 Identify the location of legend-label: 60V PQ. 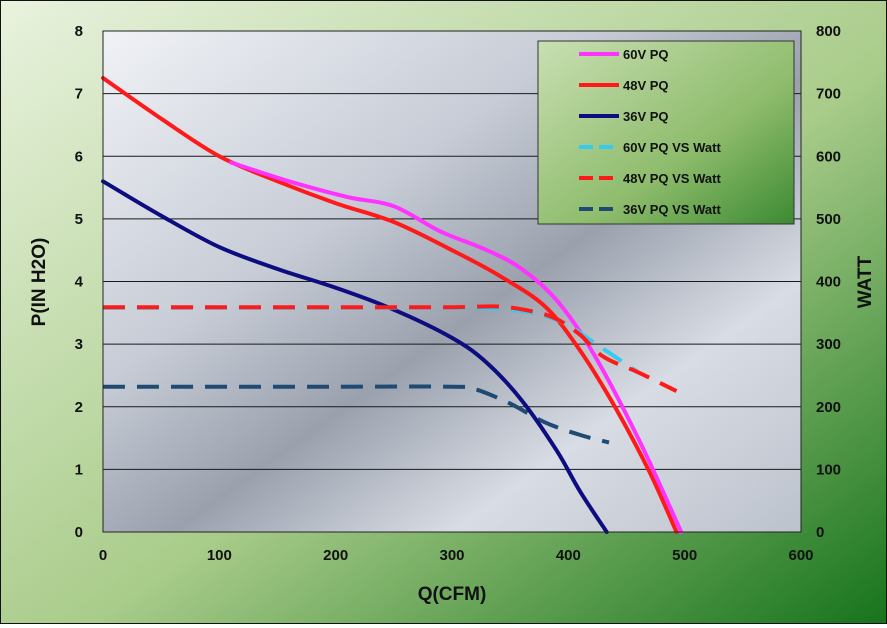
(646, 54).